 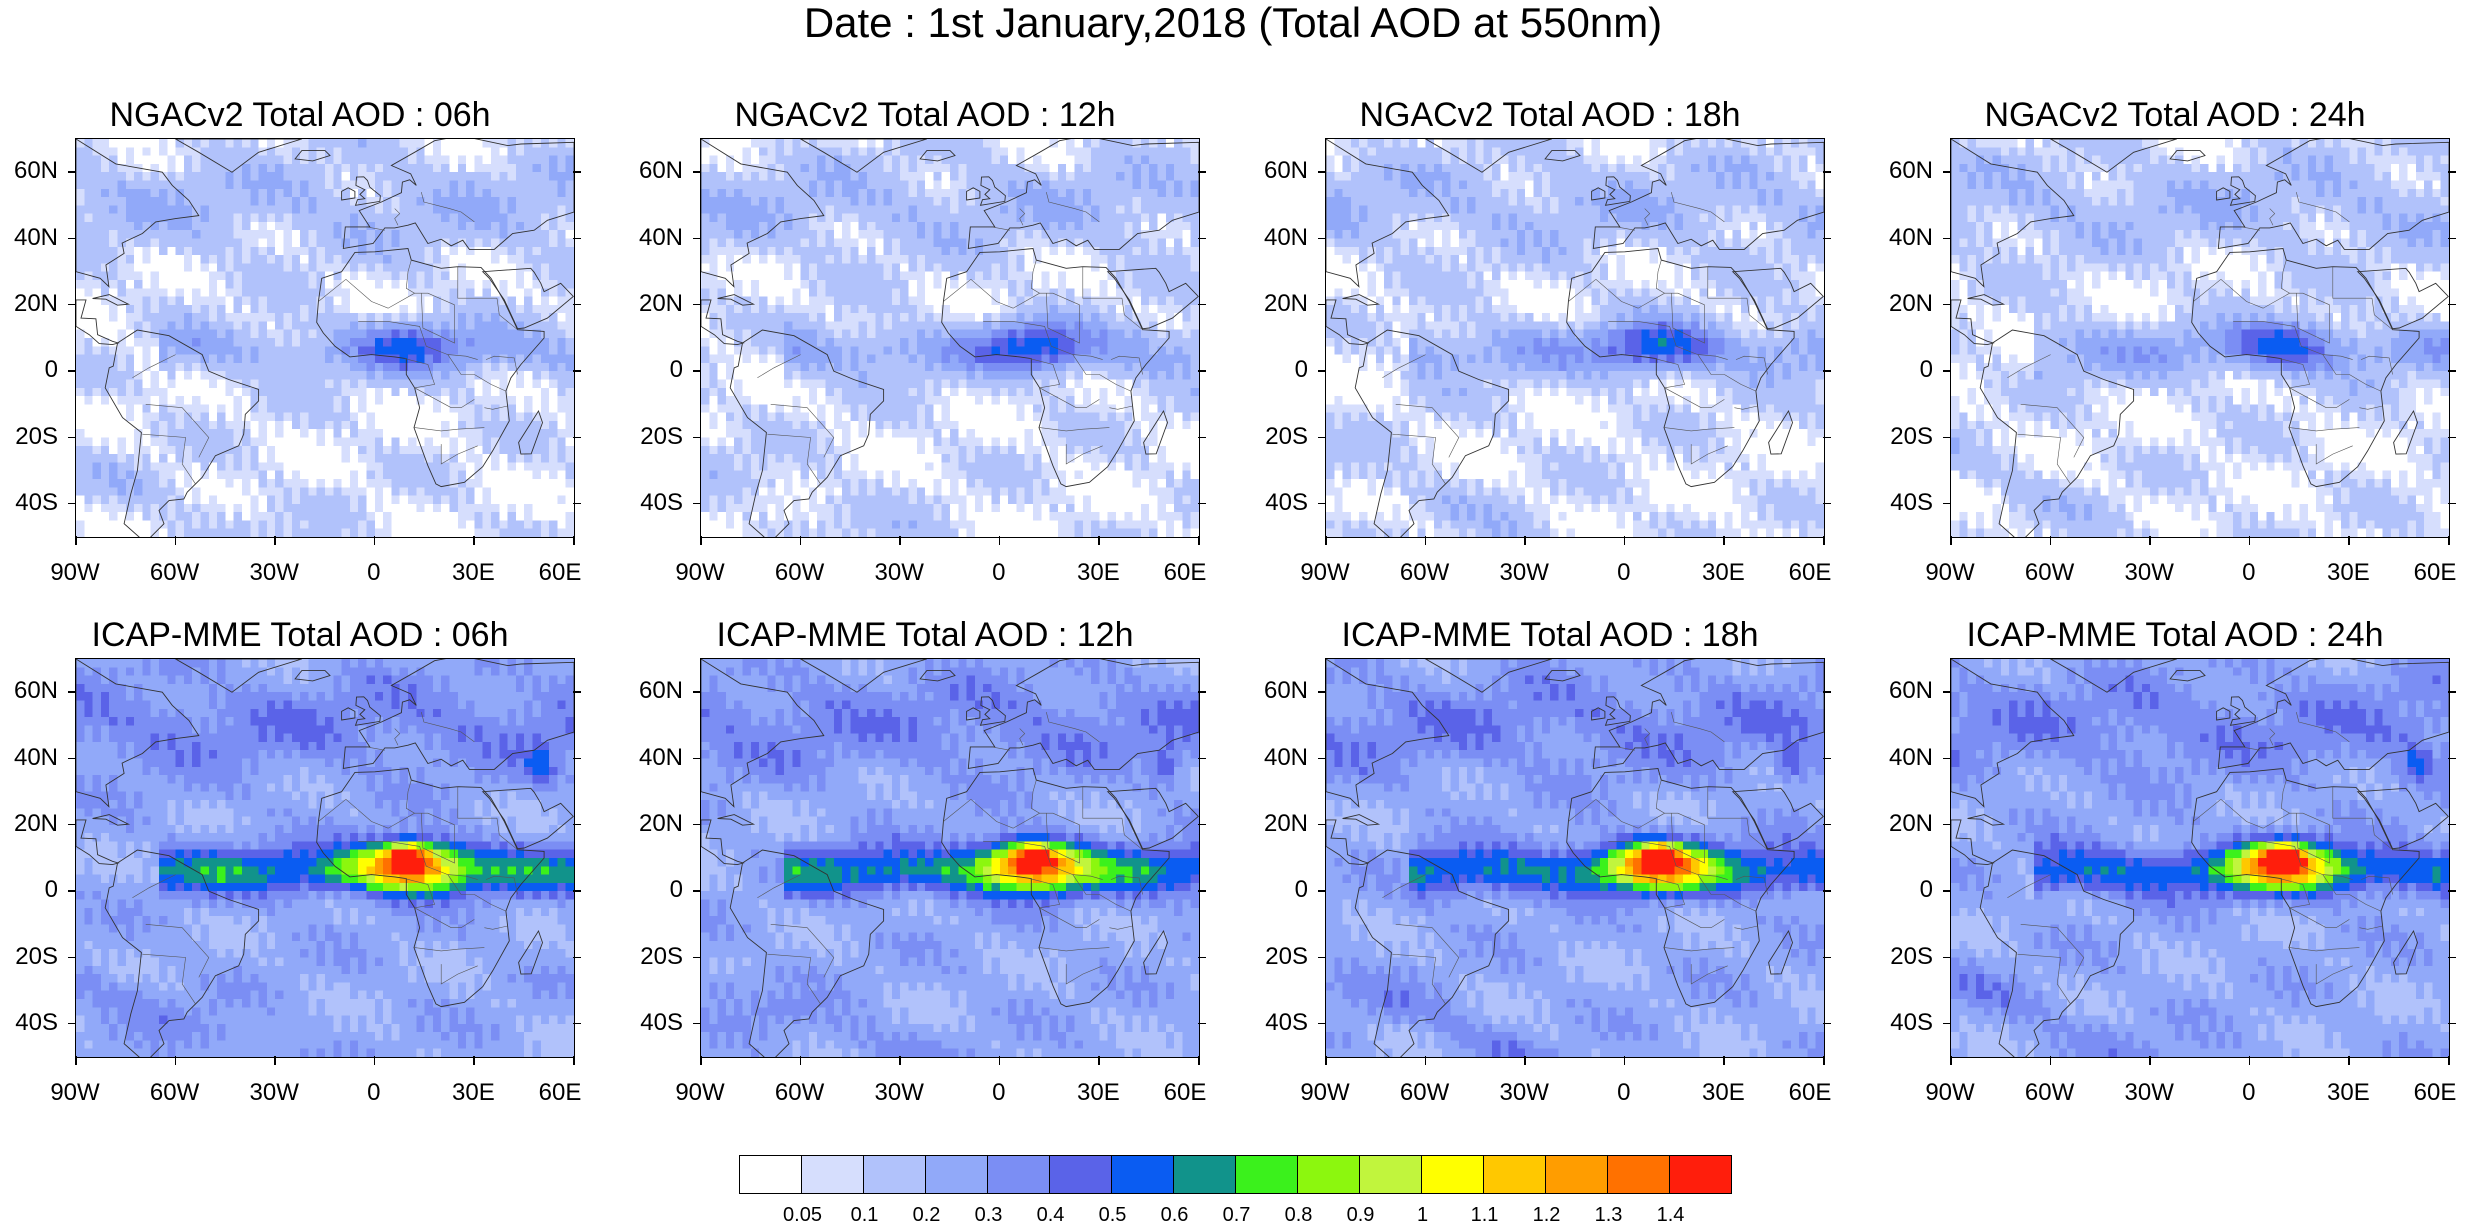 I want to click on colorbar-level-label: 0.05, so click(x=802, y=1215).